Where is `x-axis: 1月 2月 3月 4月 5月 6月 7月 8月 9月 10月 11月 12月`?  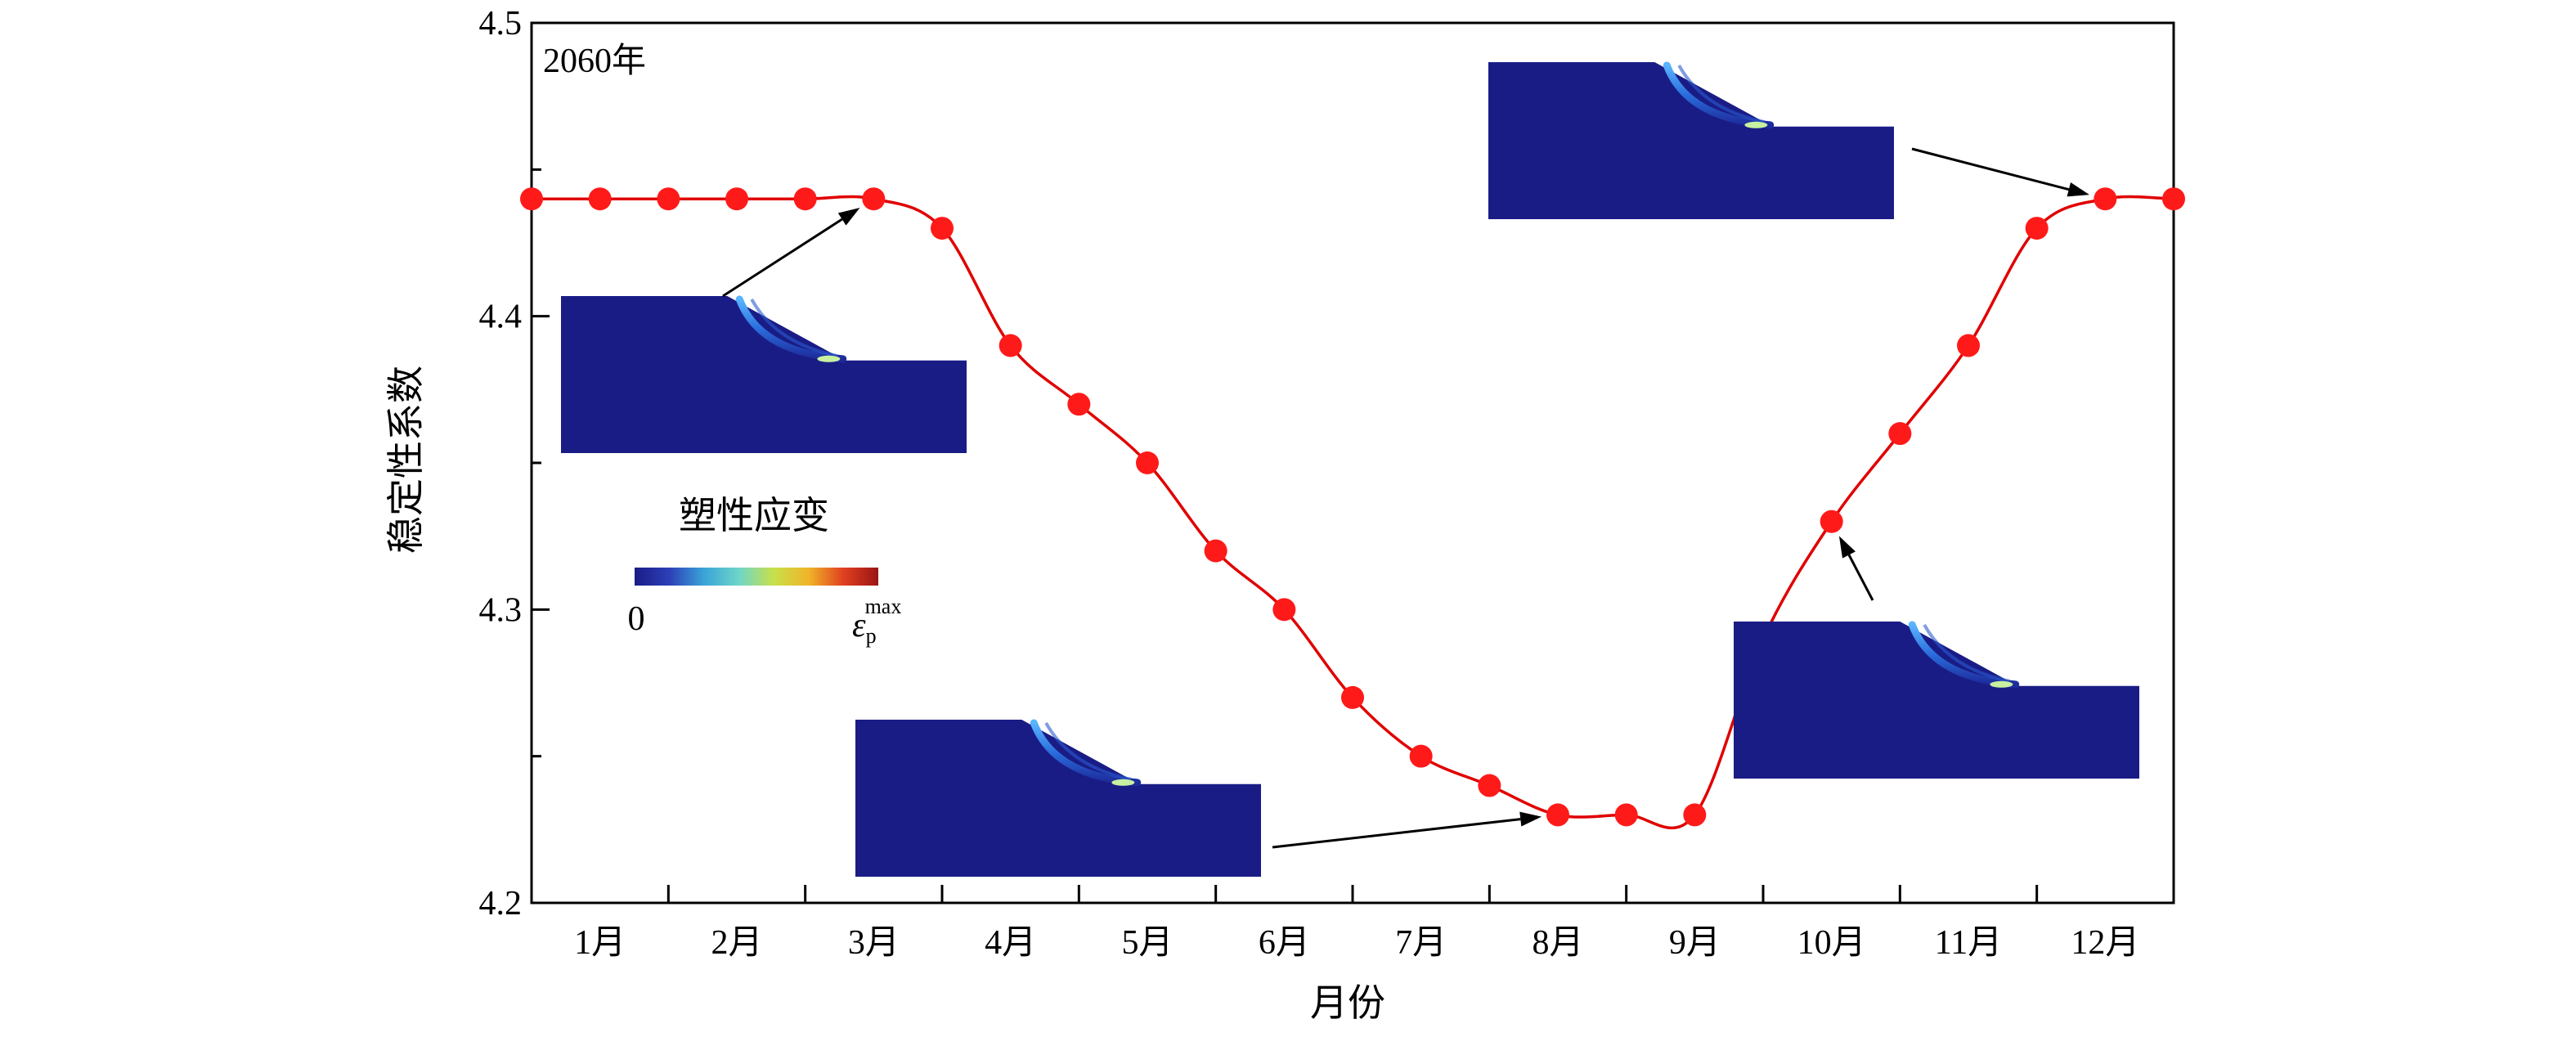 x-axis: 1月 2月 3月 4月 5月 6月 7月 8月 9月 10月 11月 12月 is located at coordinates (1356, 924).